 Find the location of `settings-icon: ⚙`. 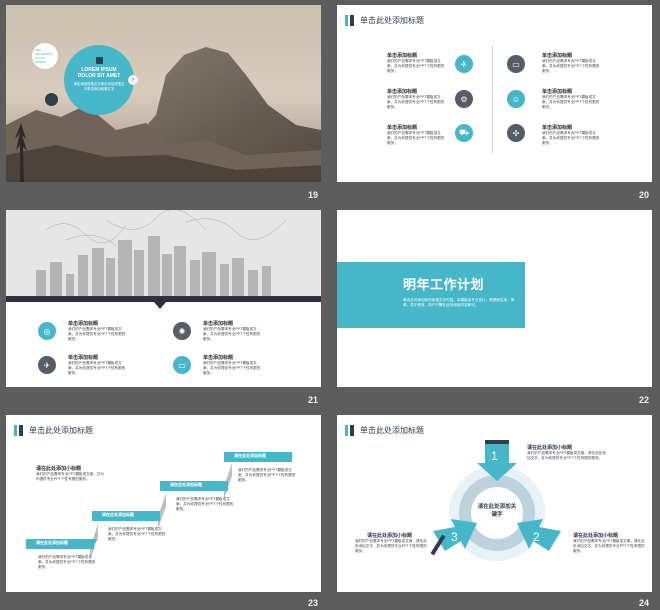

settings-icon: ⚙ is located at coordinates (464, 99).